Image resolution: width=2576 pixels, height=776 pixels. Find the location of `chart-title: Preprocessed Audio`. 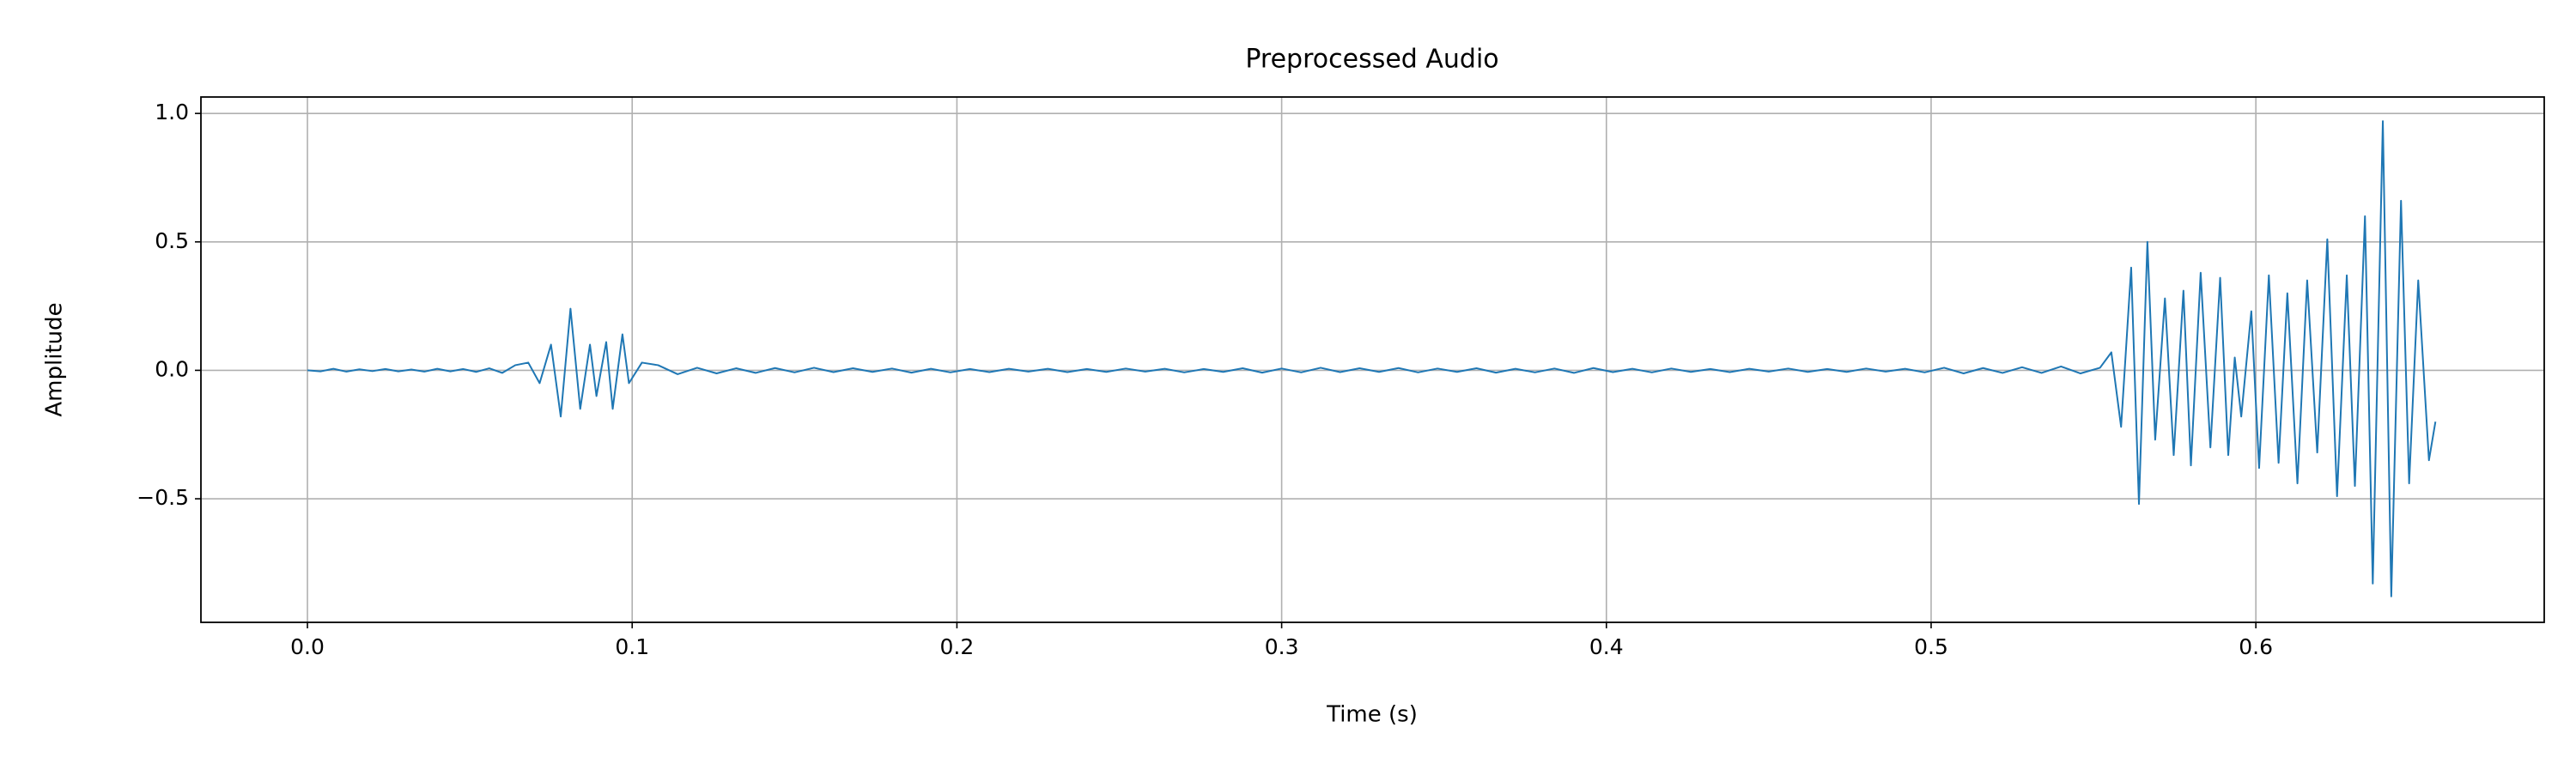

chart-title: Preprocessed Audio is located at coordinates (1371, 60).